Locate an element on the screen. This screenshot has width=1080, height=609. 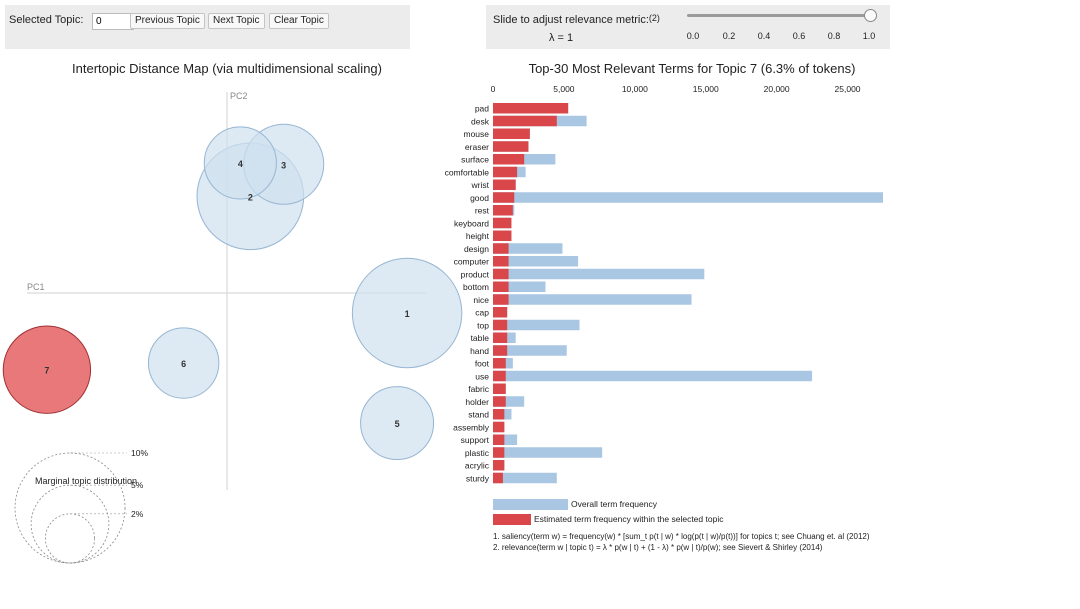
overall-bar-top is located at coordinates (536, 325).